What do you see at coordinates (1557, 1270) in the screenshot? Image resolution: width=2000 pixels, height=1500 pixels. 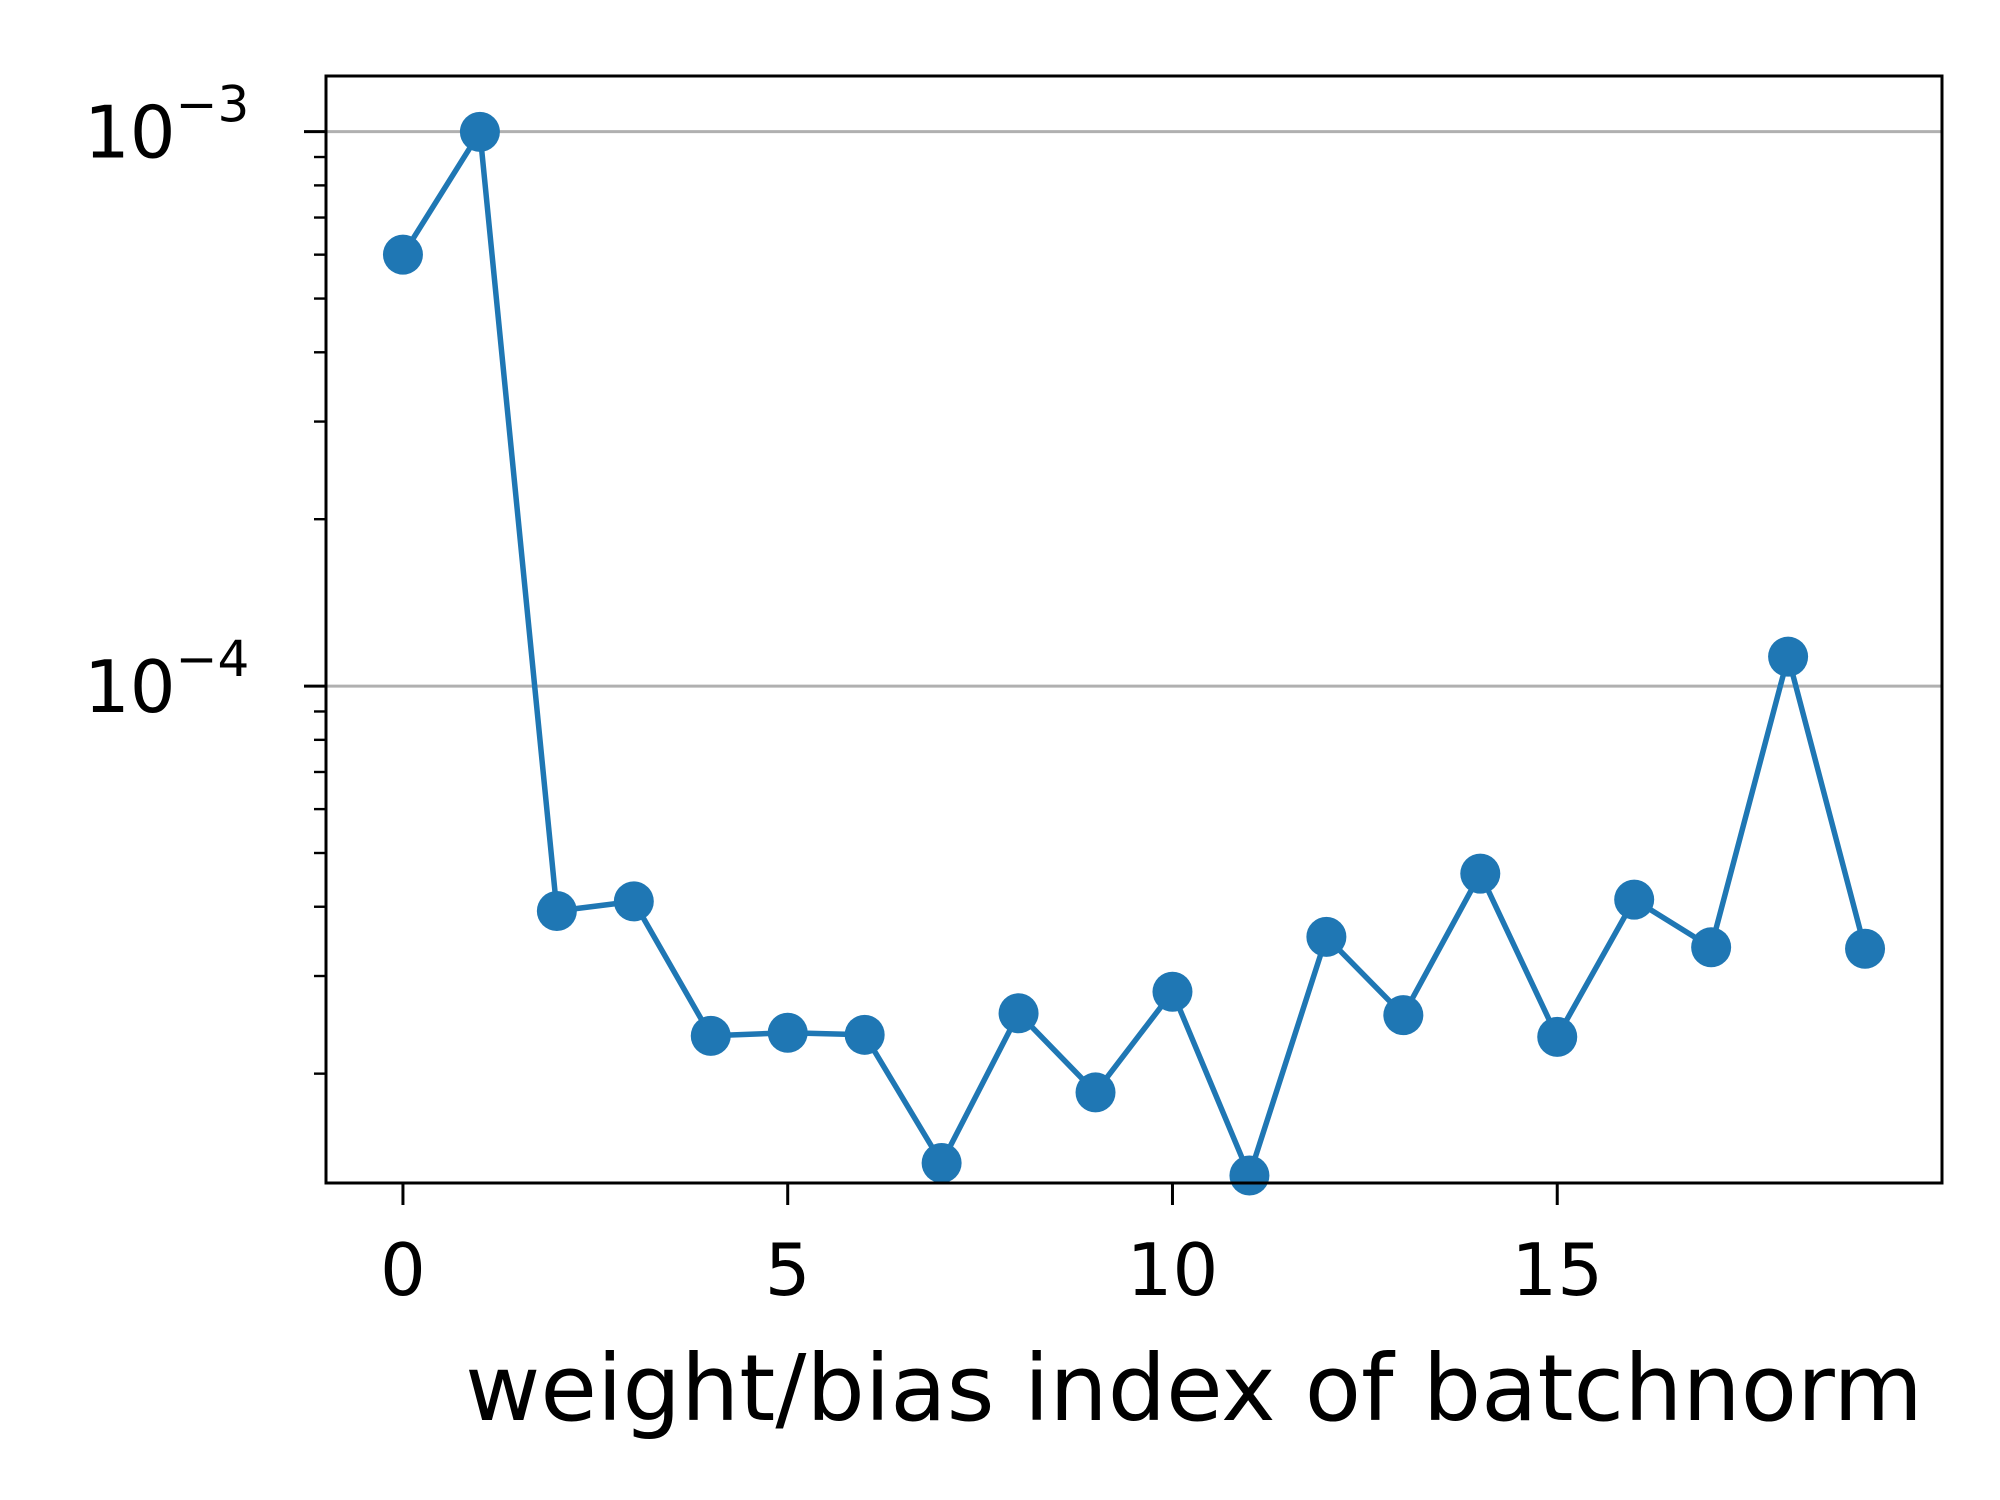 I see `x-tick-label-15: 15` at bounding box center [1557, 1270].